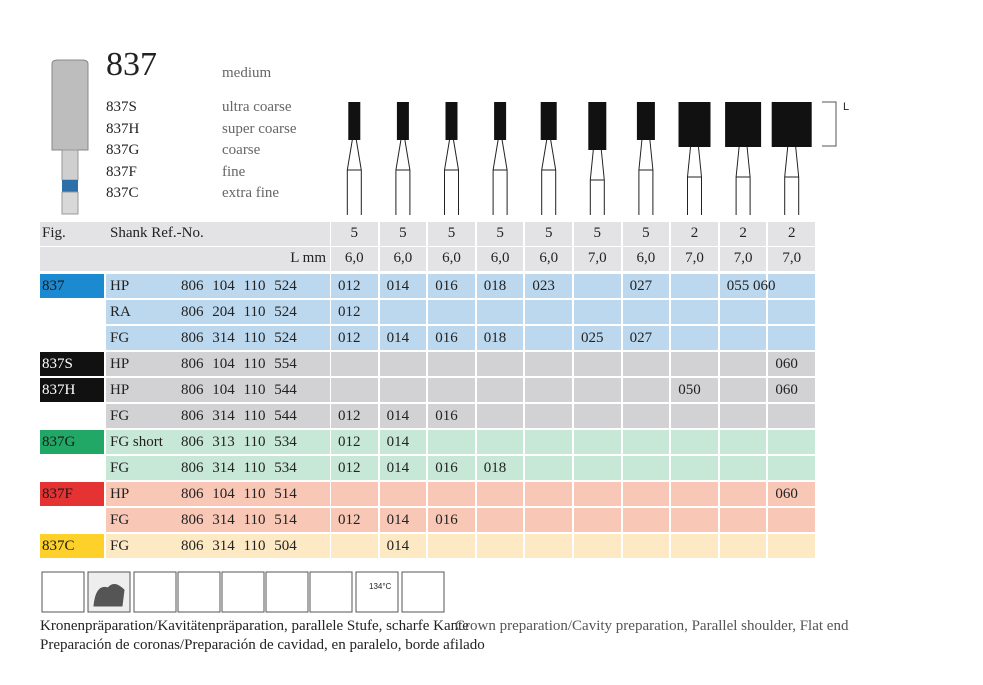 This screenshot has height=685, width=983. I want to click on shank: RA, so click(120, 312).